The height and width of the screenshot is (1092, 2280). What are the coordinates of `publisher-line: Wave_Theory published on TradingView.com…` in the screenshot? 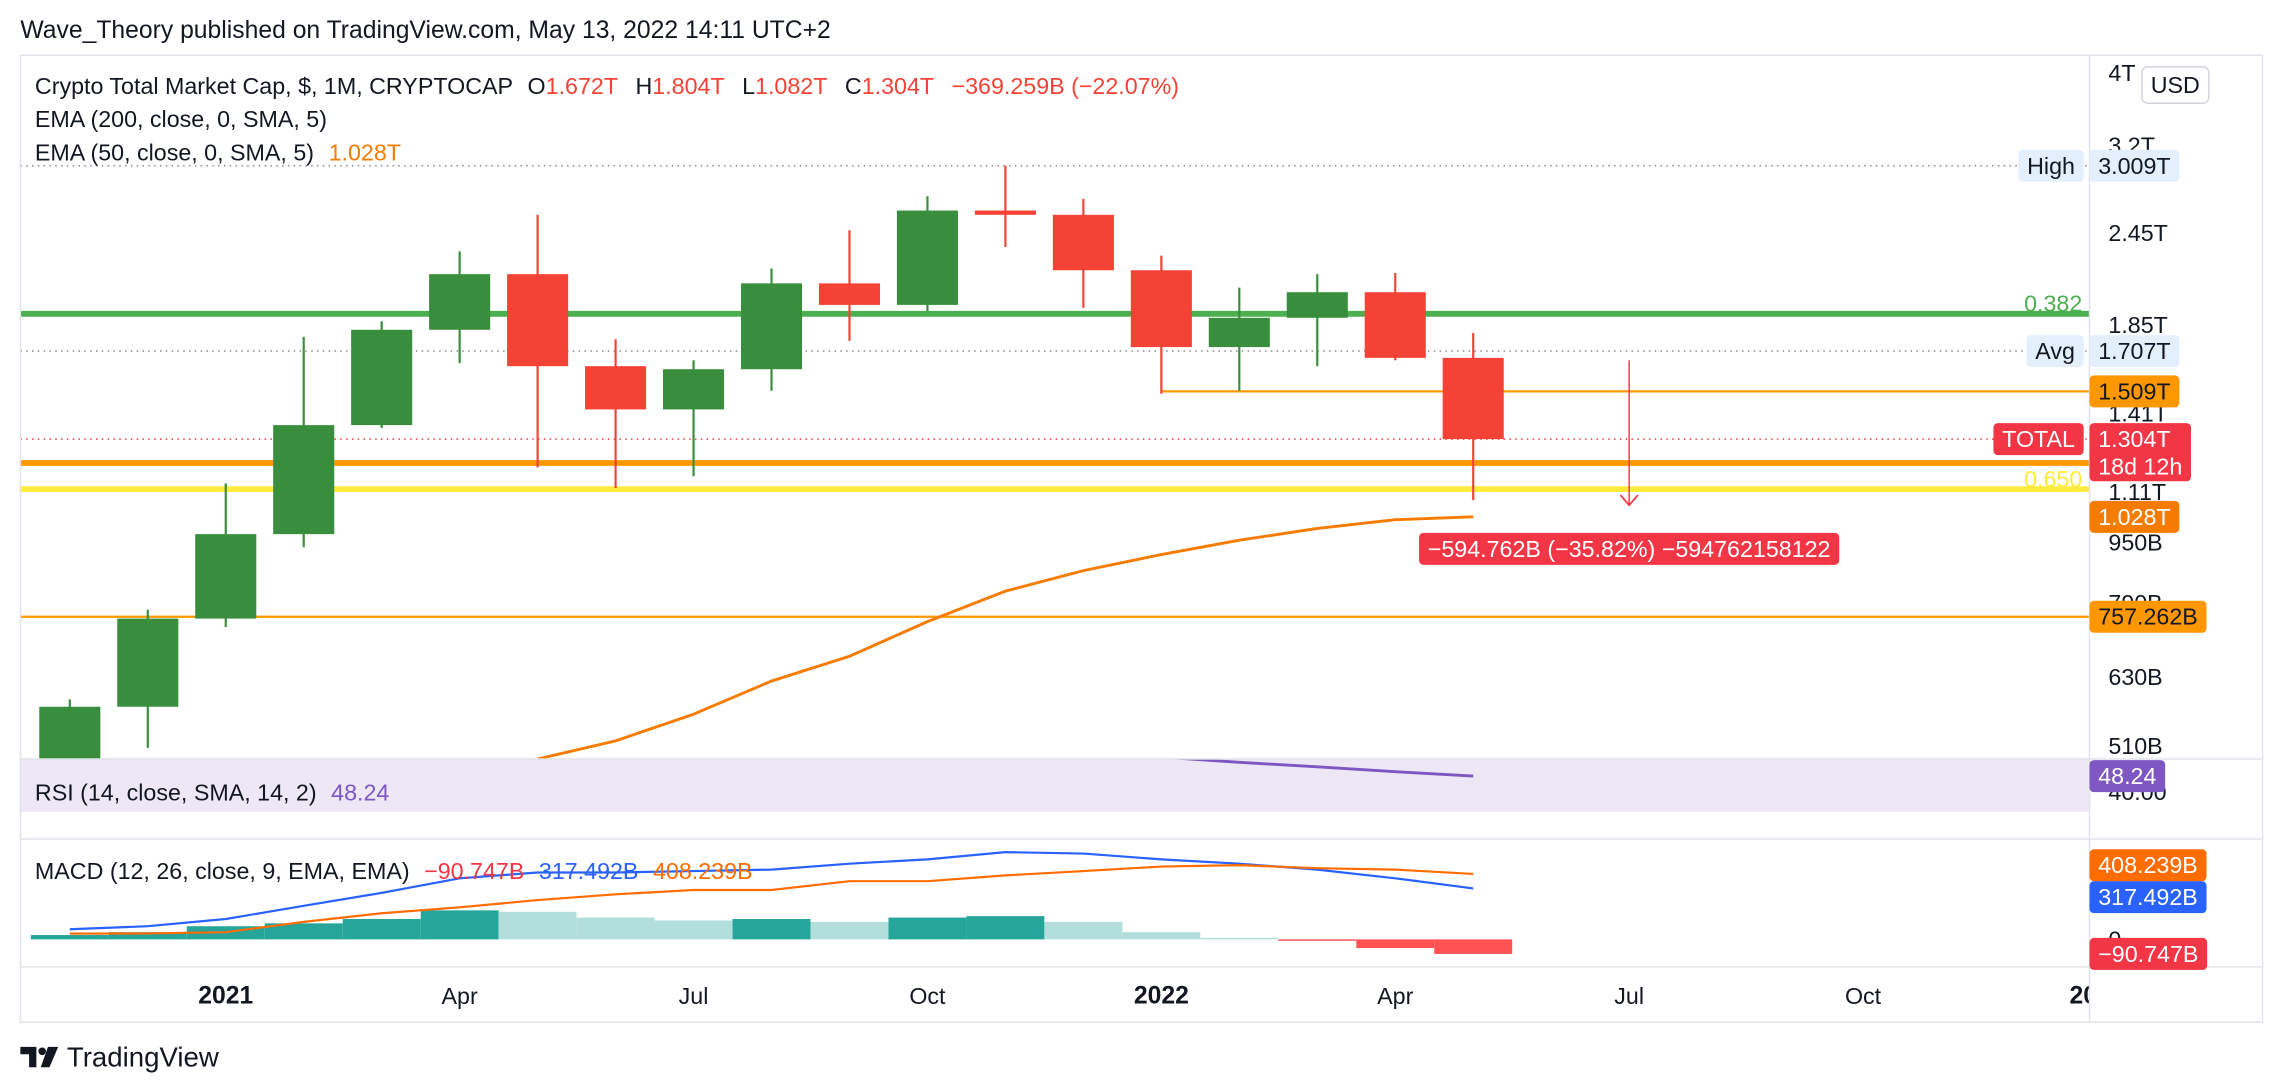 It's located at (425, 30).